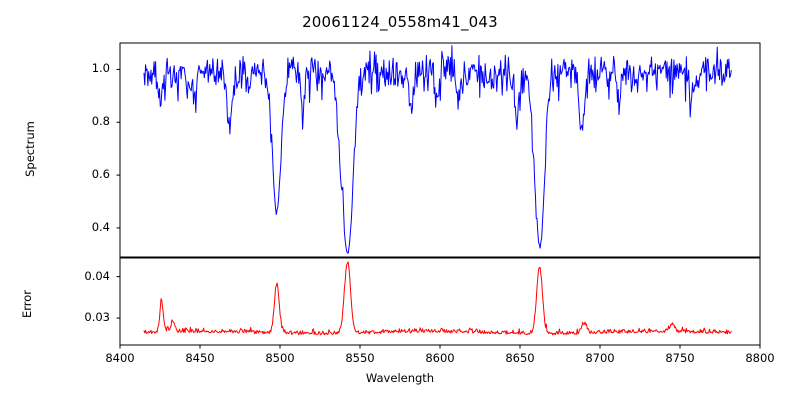  Describe the element at coordinates (280, 358) in the screenshot. I see `x-tick-label: 8500` at that location.